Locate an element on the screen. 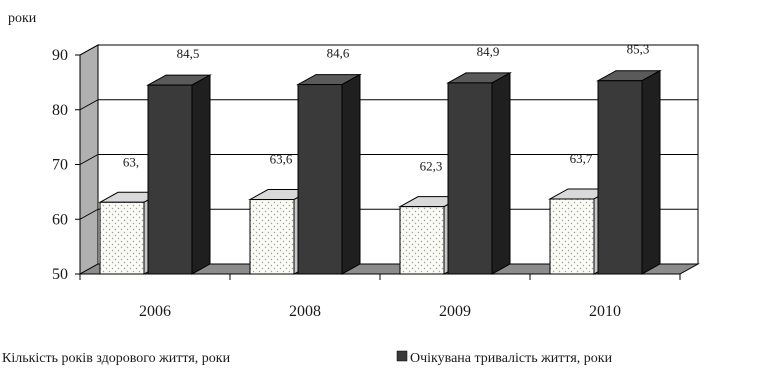 Image resolution: width=772 pixels, height=378 pixels. x-tick-label: 2009 is located at coordinates (455, 311).